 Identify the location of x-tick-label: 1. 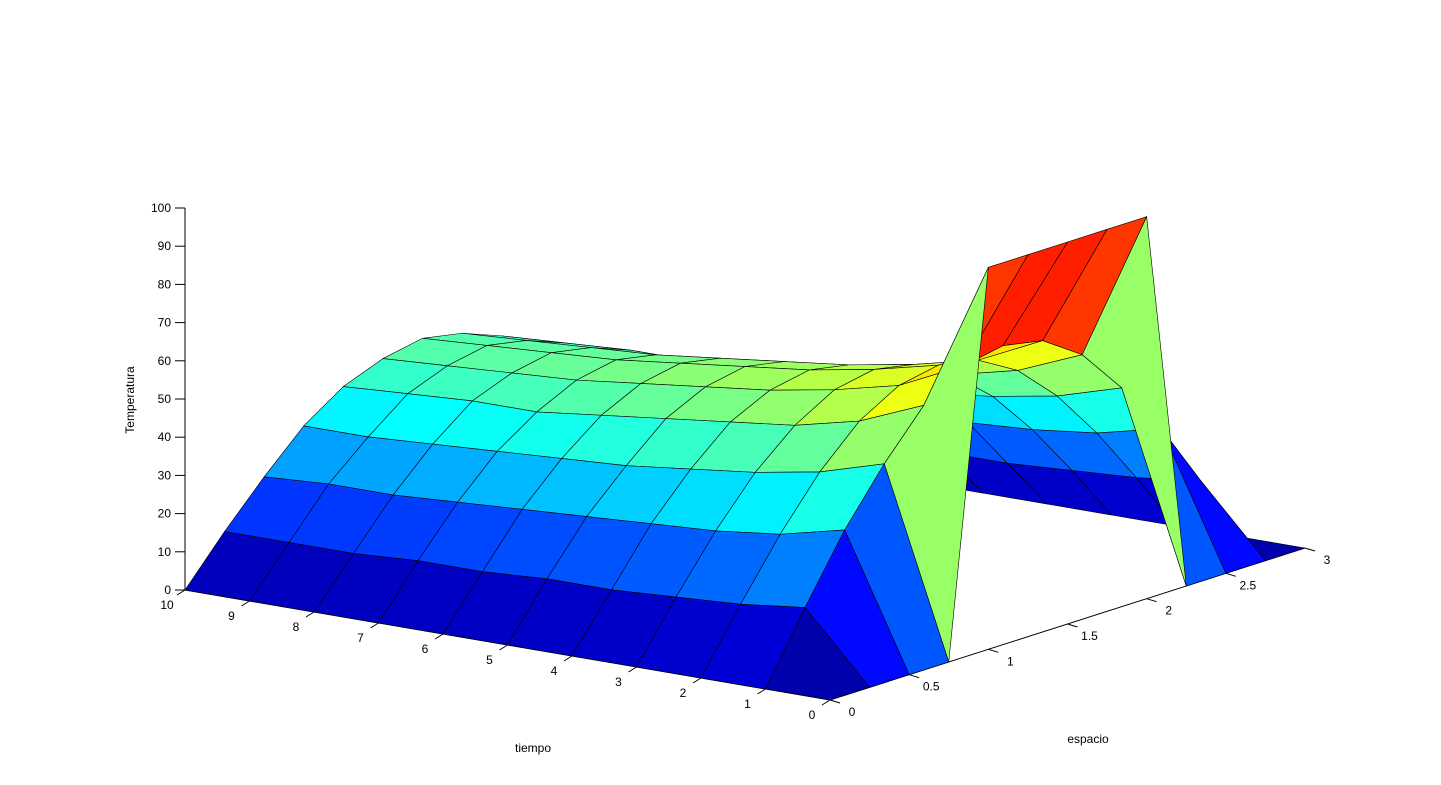
(1010, 661).